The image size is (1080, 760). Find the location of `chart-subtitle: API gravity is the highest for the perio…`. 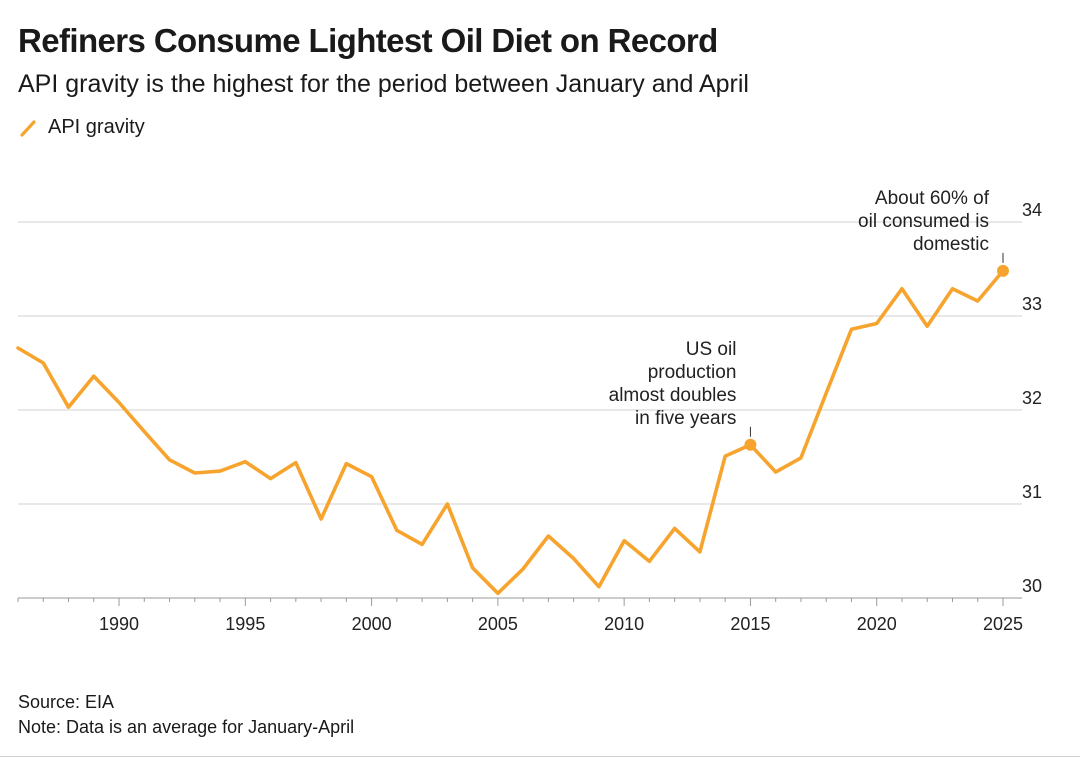

chart-subtitle: API gravity is the highest for the perio… is located at coordinates (383, 84).